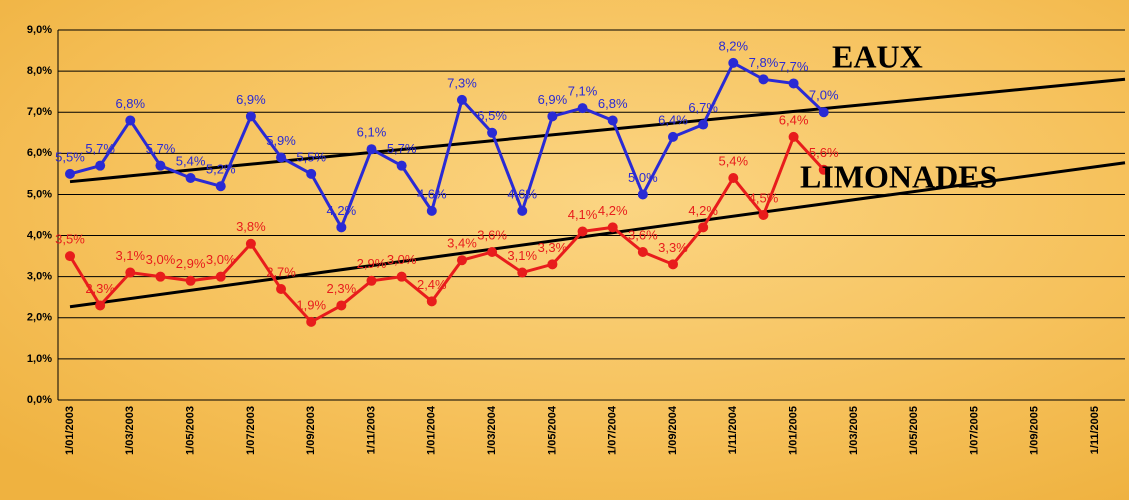 The height and width of the screenshot is (500, 1129). What do you see at coordinates (191, 430) in the screenshot?
I see `x-tick-label: 1/05/2003` at bounding box center [191, 430].